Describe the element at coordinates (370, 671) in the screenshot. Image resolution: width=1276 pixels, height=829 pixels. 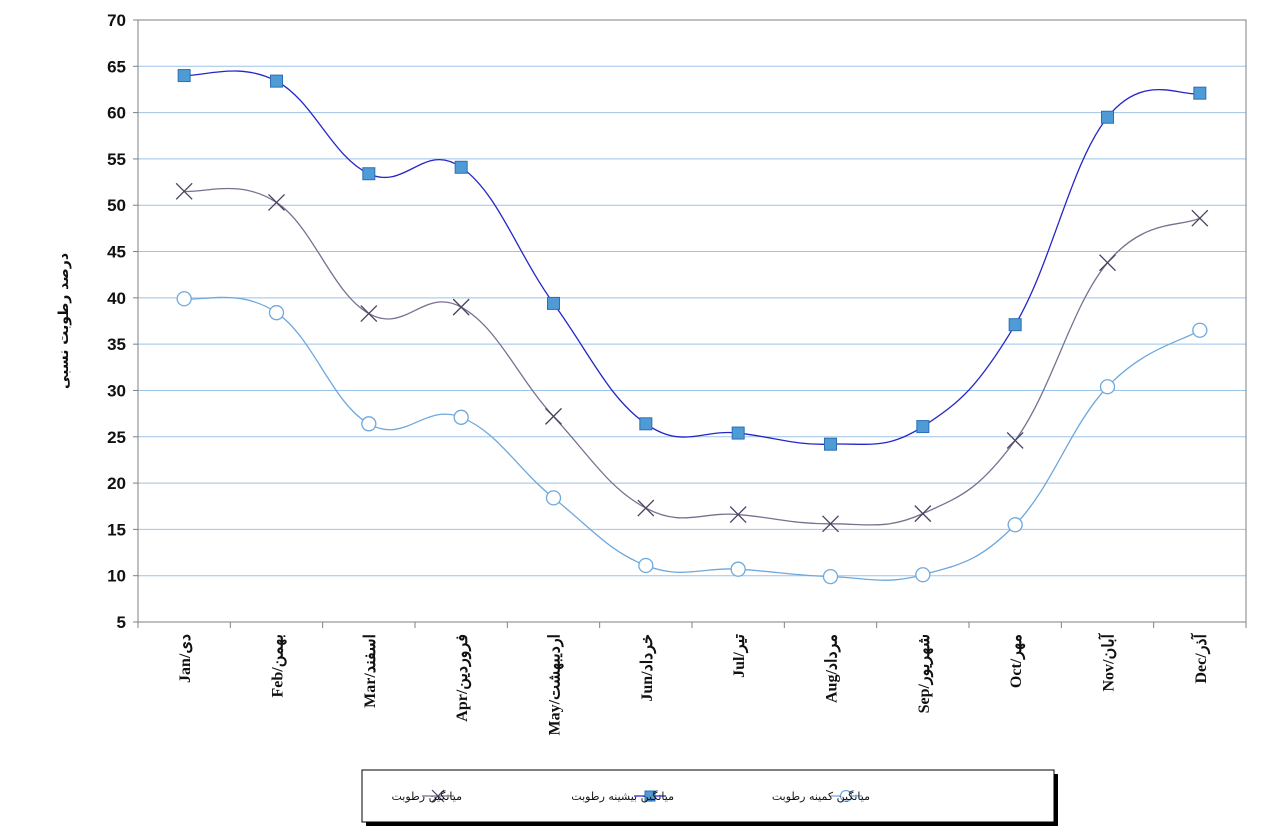
I see `x-tick-label: Mar/اسفند` at that location.